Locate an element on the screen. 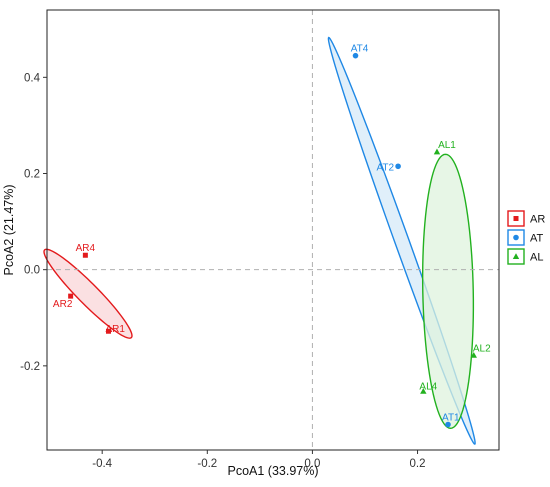 The image size is (550, 487). point-label-at4: AT4 is located at coordinates (360, 49).